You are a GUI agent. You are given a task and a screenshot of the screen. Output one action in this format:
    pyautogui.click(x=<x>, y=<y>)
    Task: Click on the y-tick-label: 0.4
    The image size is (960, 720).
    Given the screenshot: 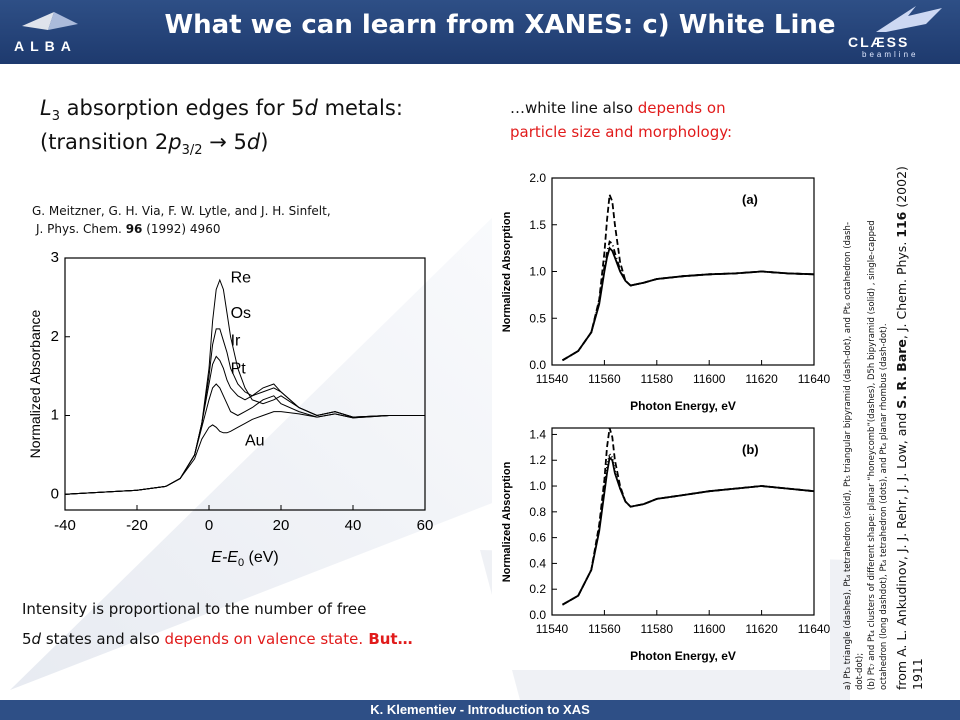 What is the action you would take?
    pyautogui.click(x=537, y=563)
    